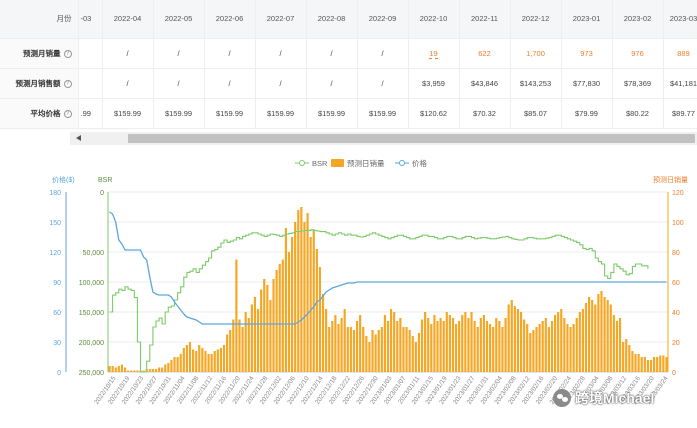 This screenshot has height=428, width=697. What do you see at coordinates (536, 19) in the screenshot?
I see `month-header: 2022-12` at bounding box center [536, 19].